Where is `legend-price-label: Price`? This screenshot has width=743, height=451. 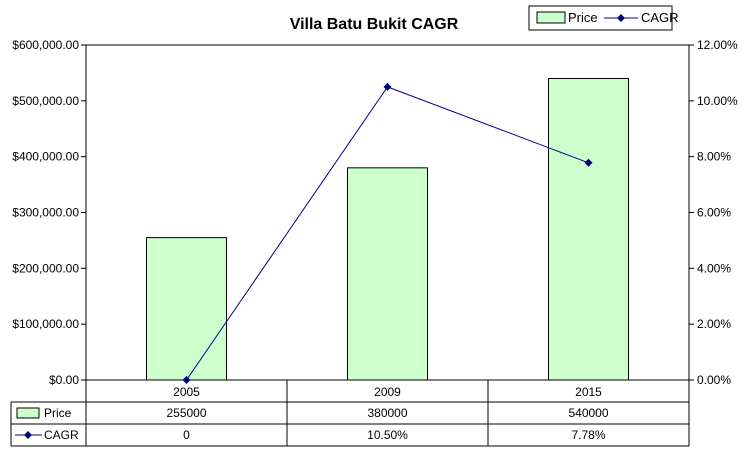 legend-price-label: Price is located at coordinates (583, 17).